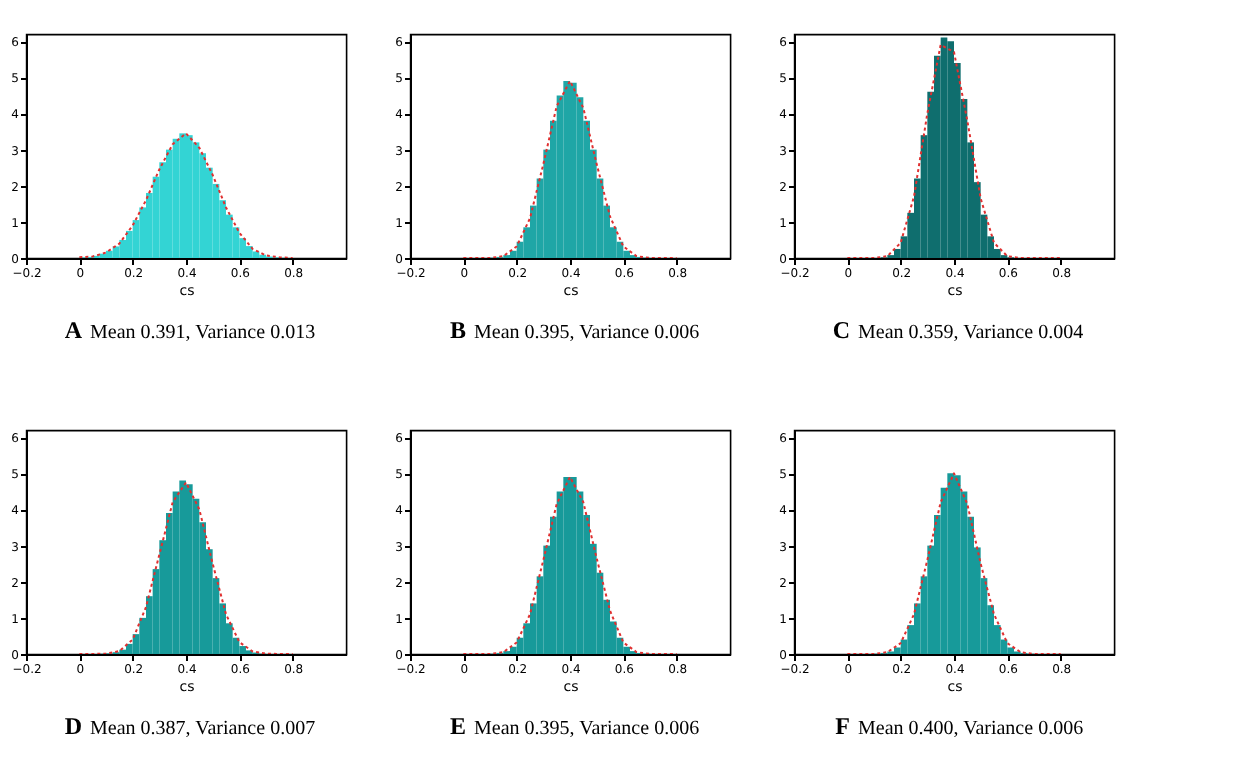  Describe the element at coordinates (971, 333) in the screenshot. I see `text: Mean 0.359, Variance 0.004` at that location.